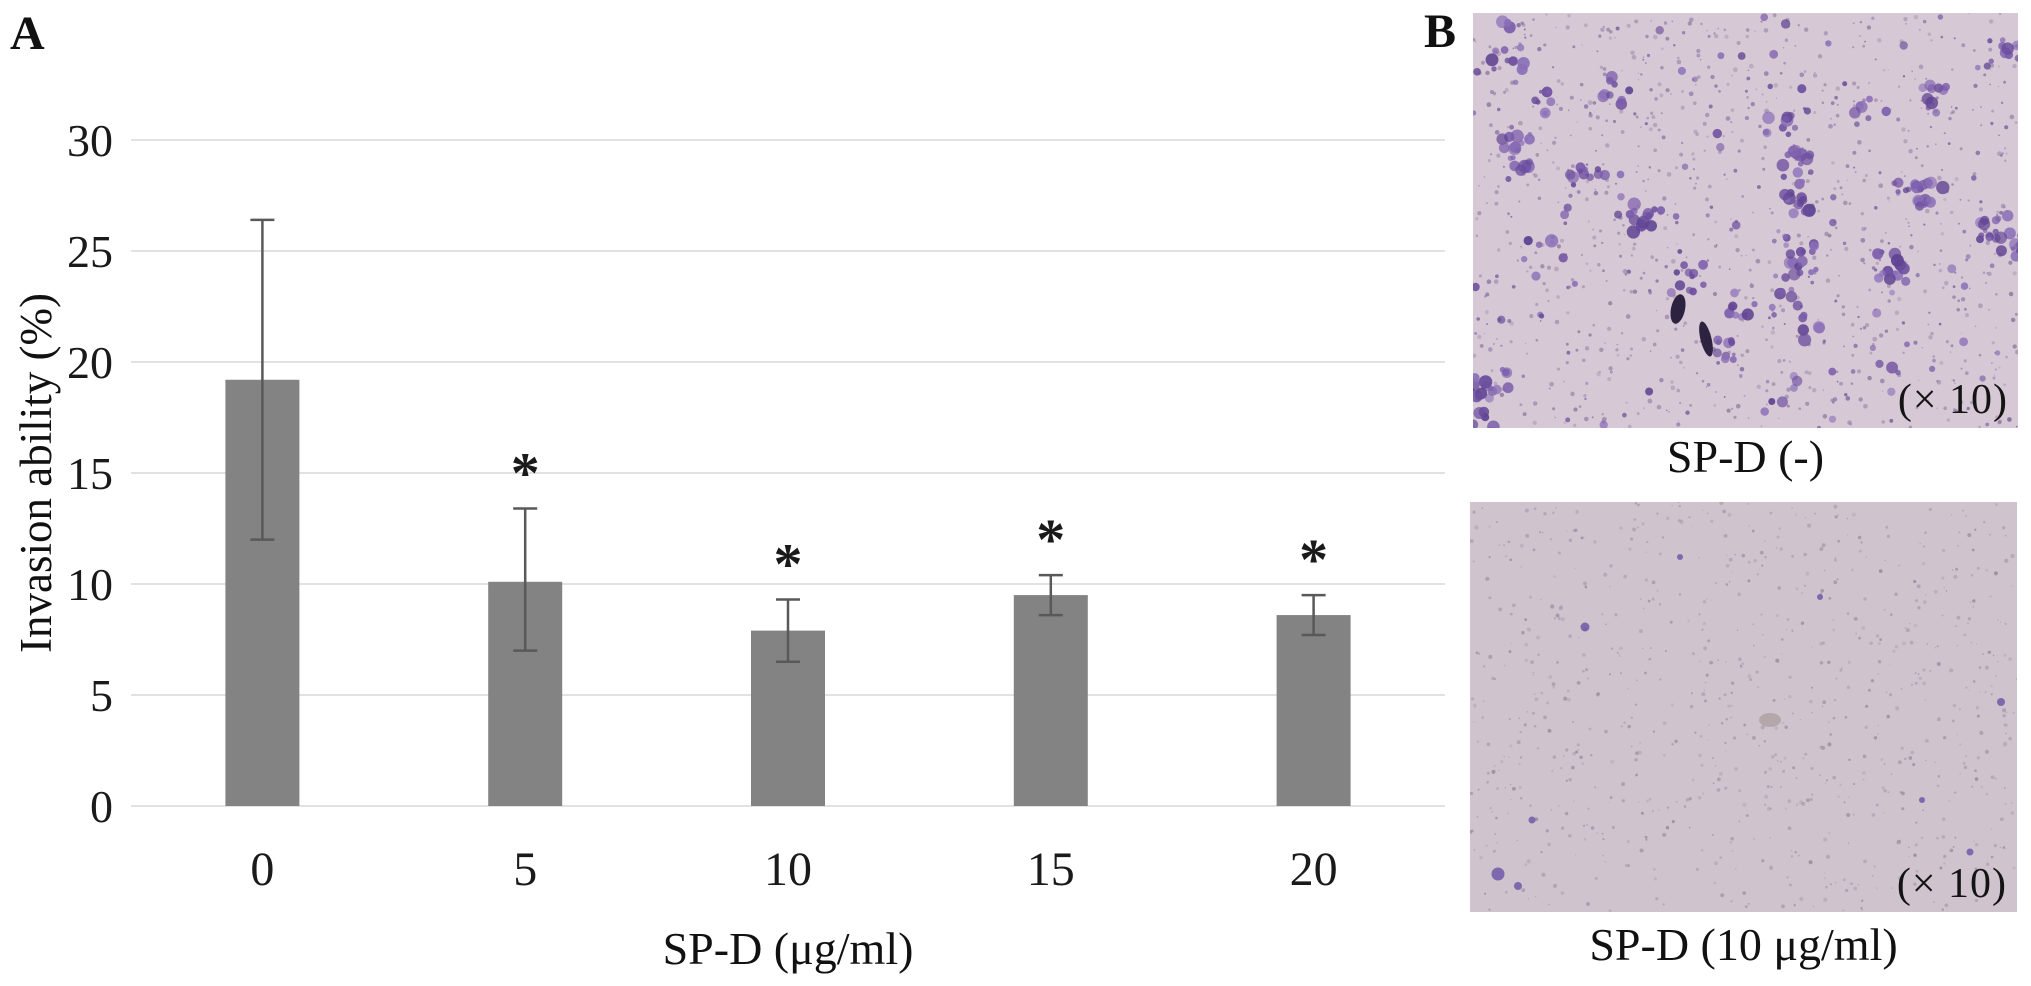  Describe the element at coordinates (101, 695) in the screenshot. I see `y-tick-label: 5` at that location.